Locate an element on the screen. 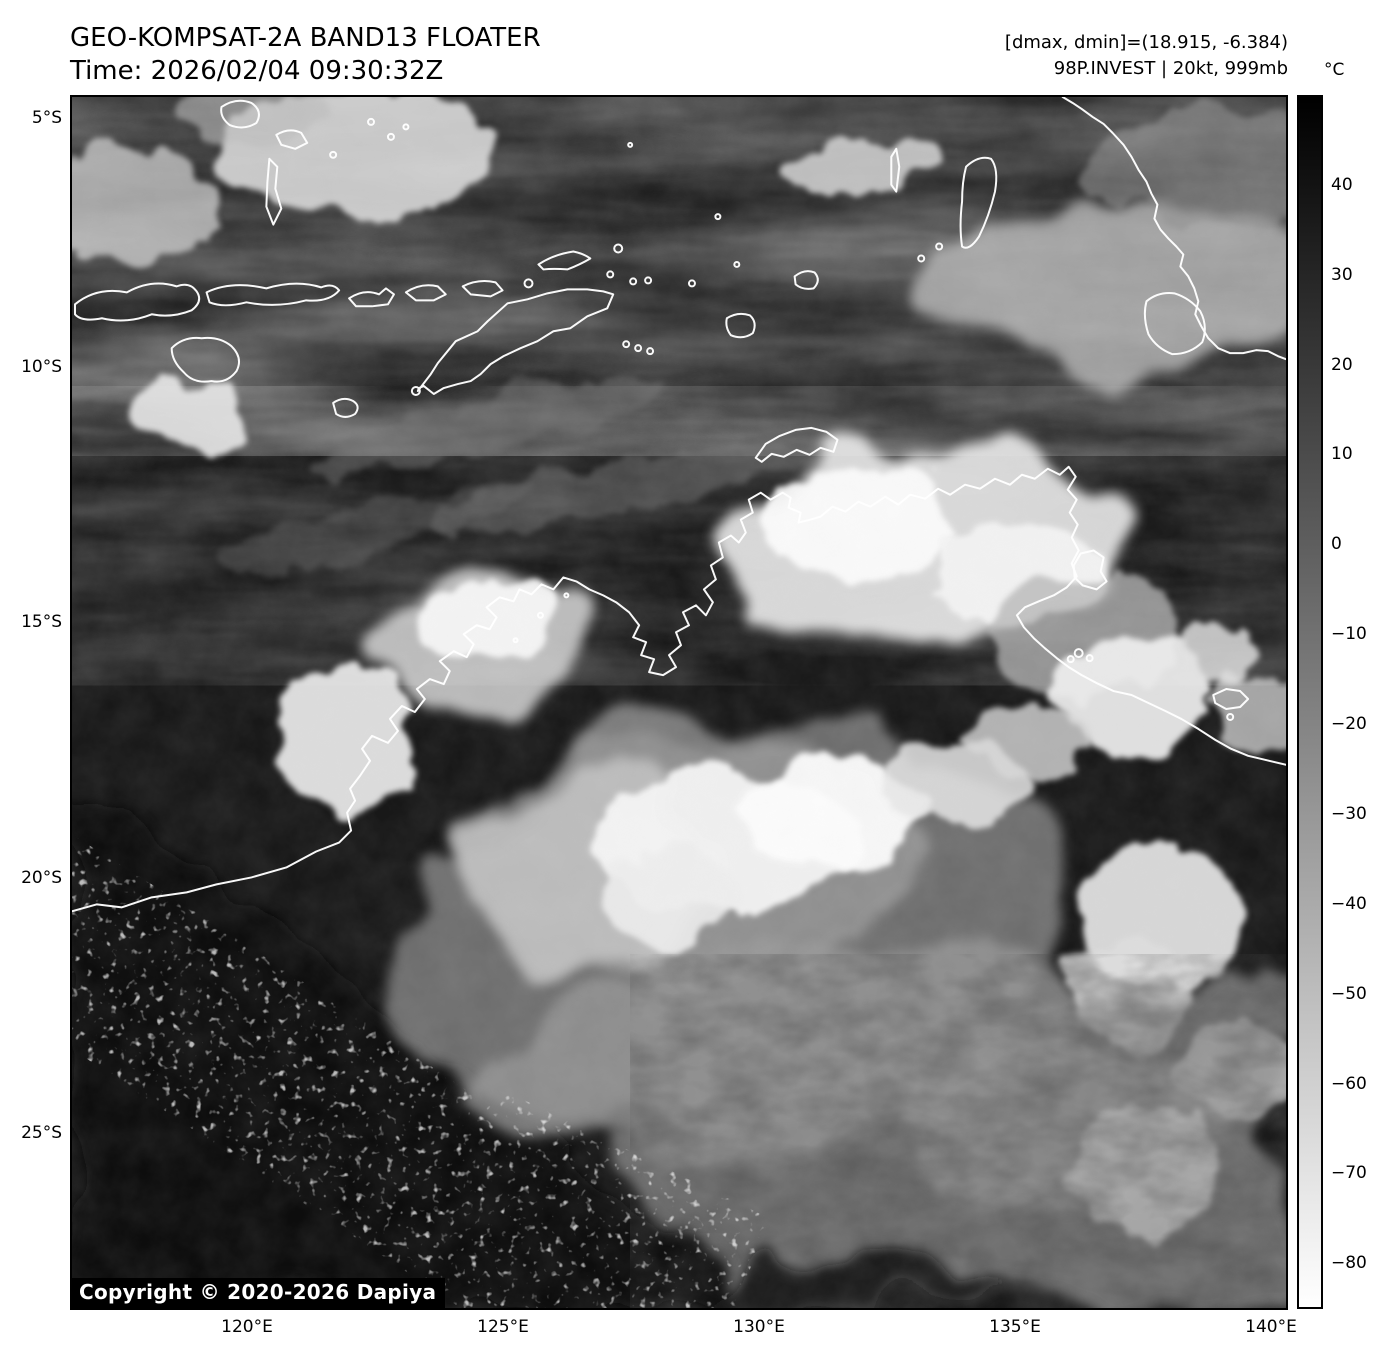  lat-tick-label: 25°S is located at coordinates (41, 1133).